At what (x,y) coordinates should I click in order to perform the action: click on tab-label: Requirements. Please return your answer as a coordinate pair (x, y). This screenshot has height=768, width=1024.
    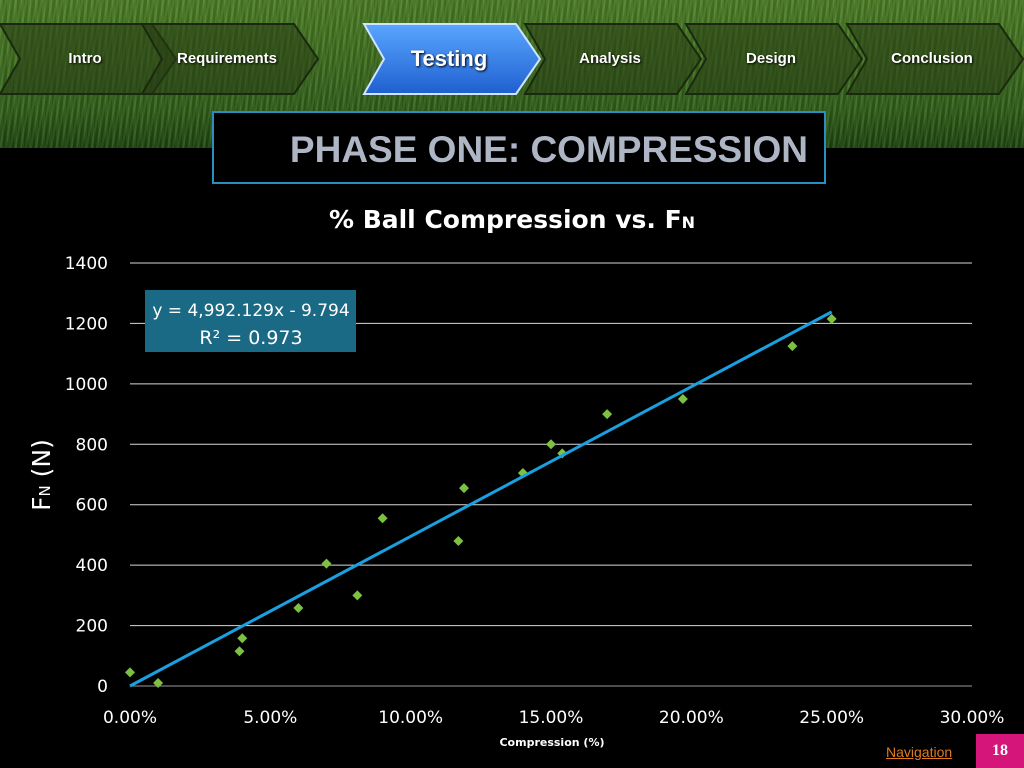
    Looking at the image, I should click on (227, 58).